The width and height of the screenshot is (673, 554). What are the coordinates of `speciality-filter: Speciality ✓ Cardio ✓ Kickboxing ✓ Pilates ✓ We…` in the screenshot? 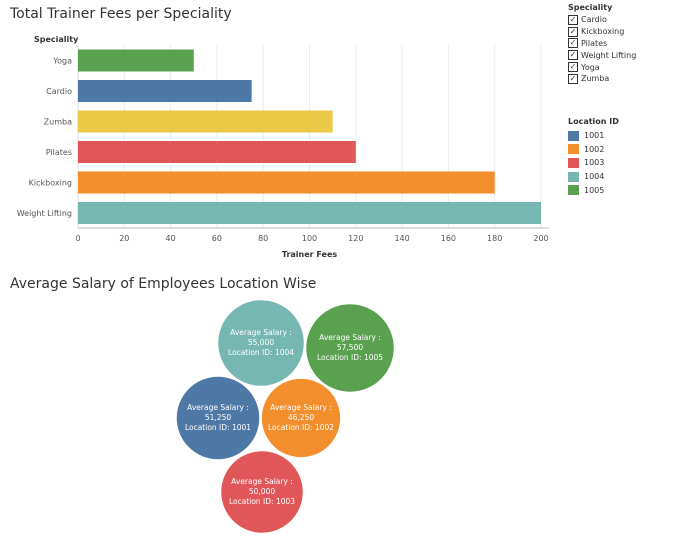 It's located at (602, 44).